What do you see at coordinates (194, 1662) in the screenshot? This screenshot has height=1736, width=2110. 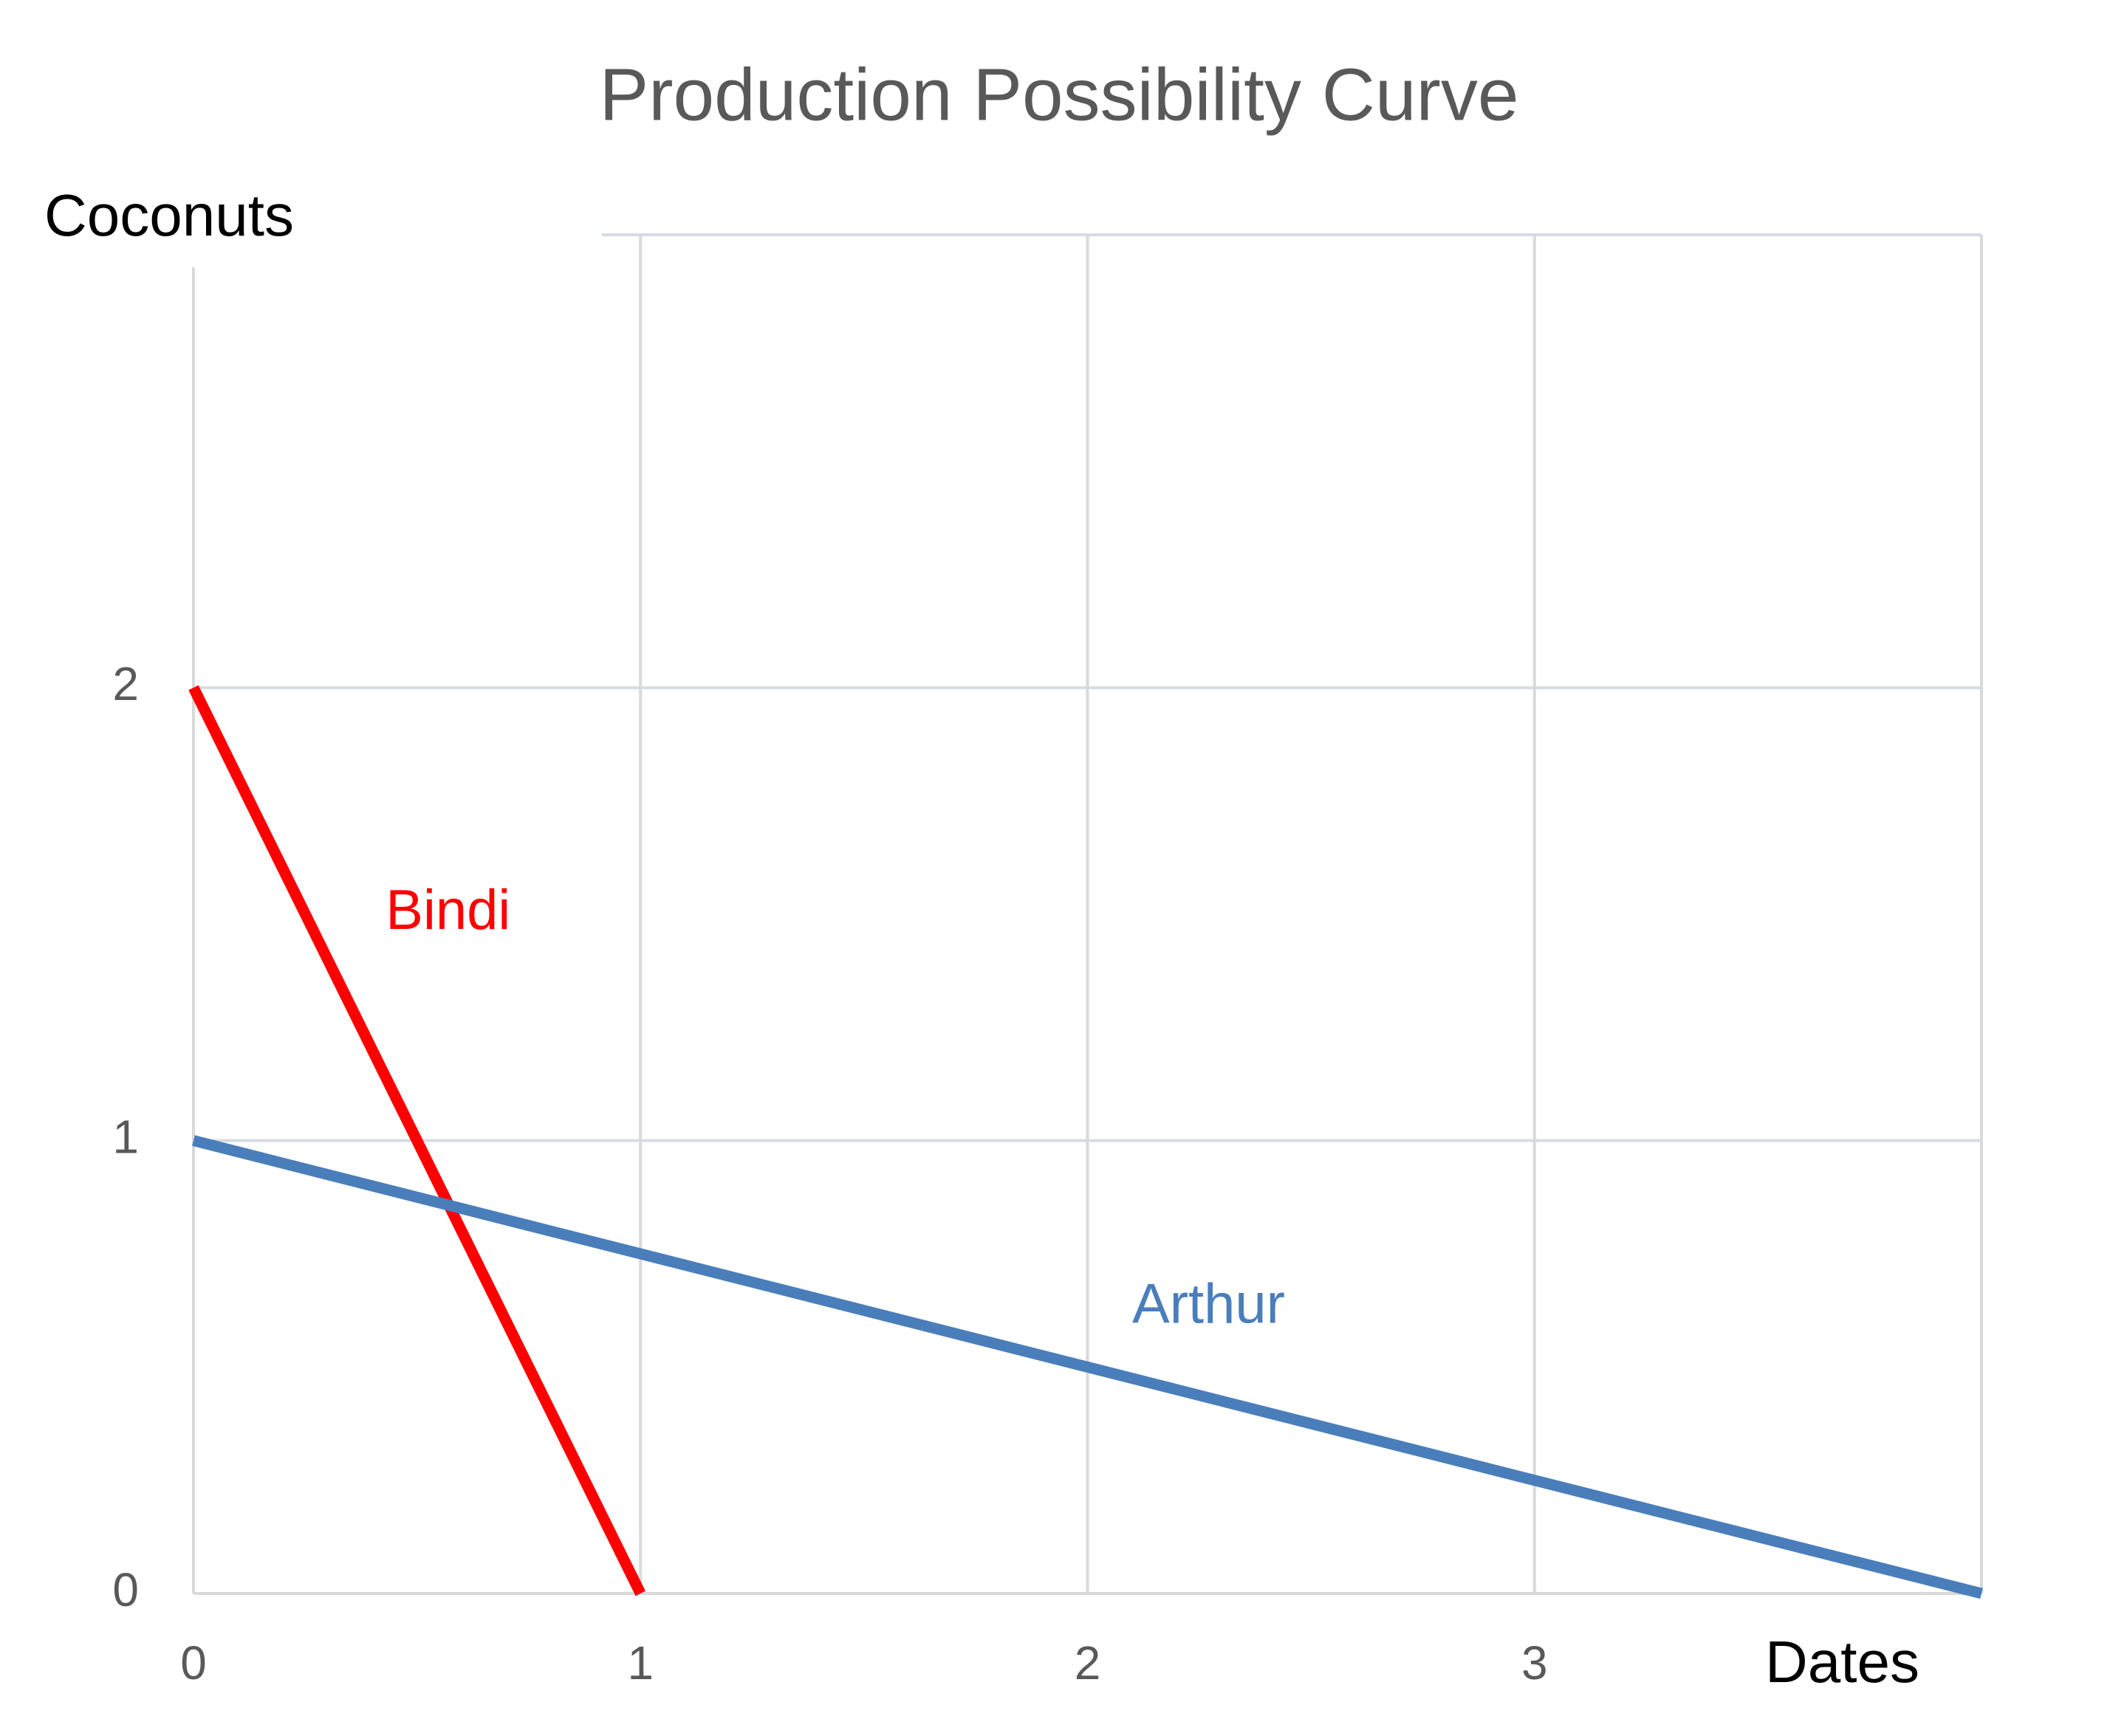 I see `x-tick-label: 0` at bounding box center [194, 1662].